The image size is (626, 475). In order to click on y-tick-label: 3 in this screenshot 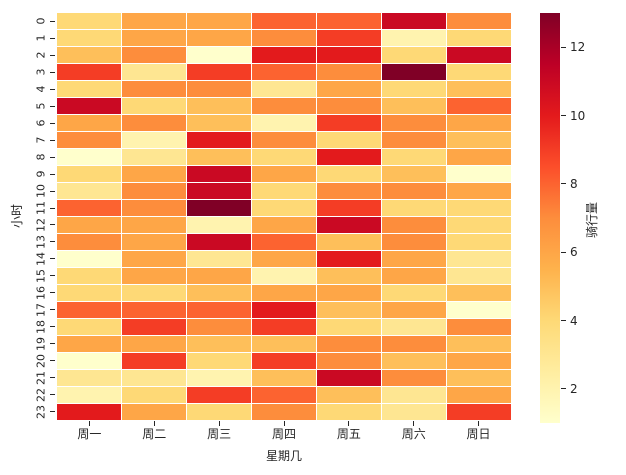, I will do `click(41, 72)`.